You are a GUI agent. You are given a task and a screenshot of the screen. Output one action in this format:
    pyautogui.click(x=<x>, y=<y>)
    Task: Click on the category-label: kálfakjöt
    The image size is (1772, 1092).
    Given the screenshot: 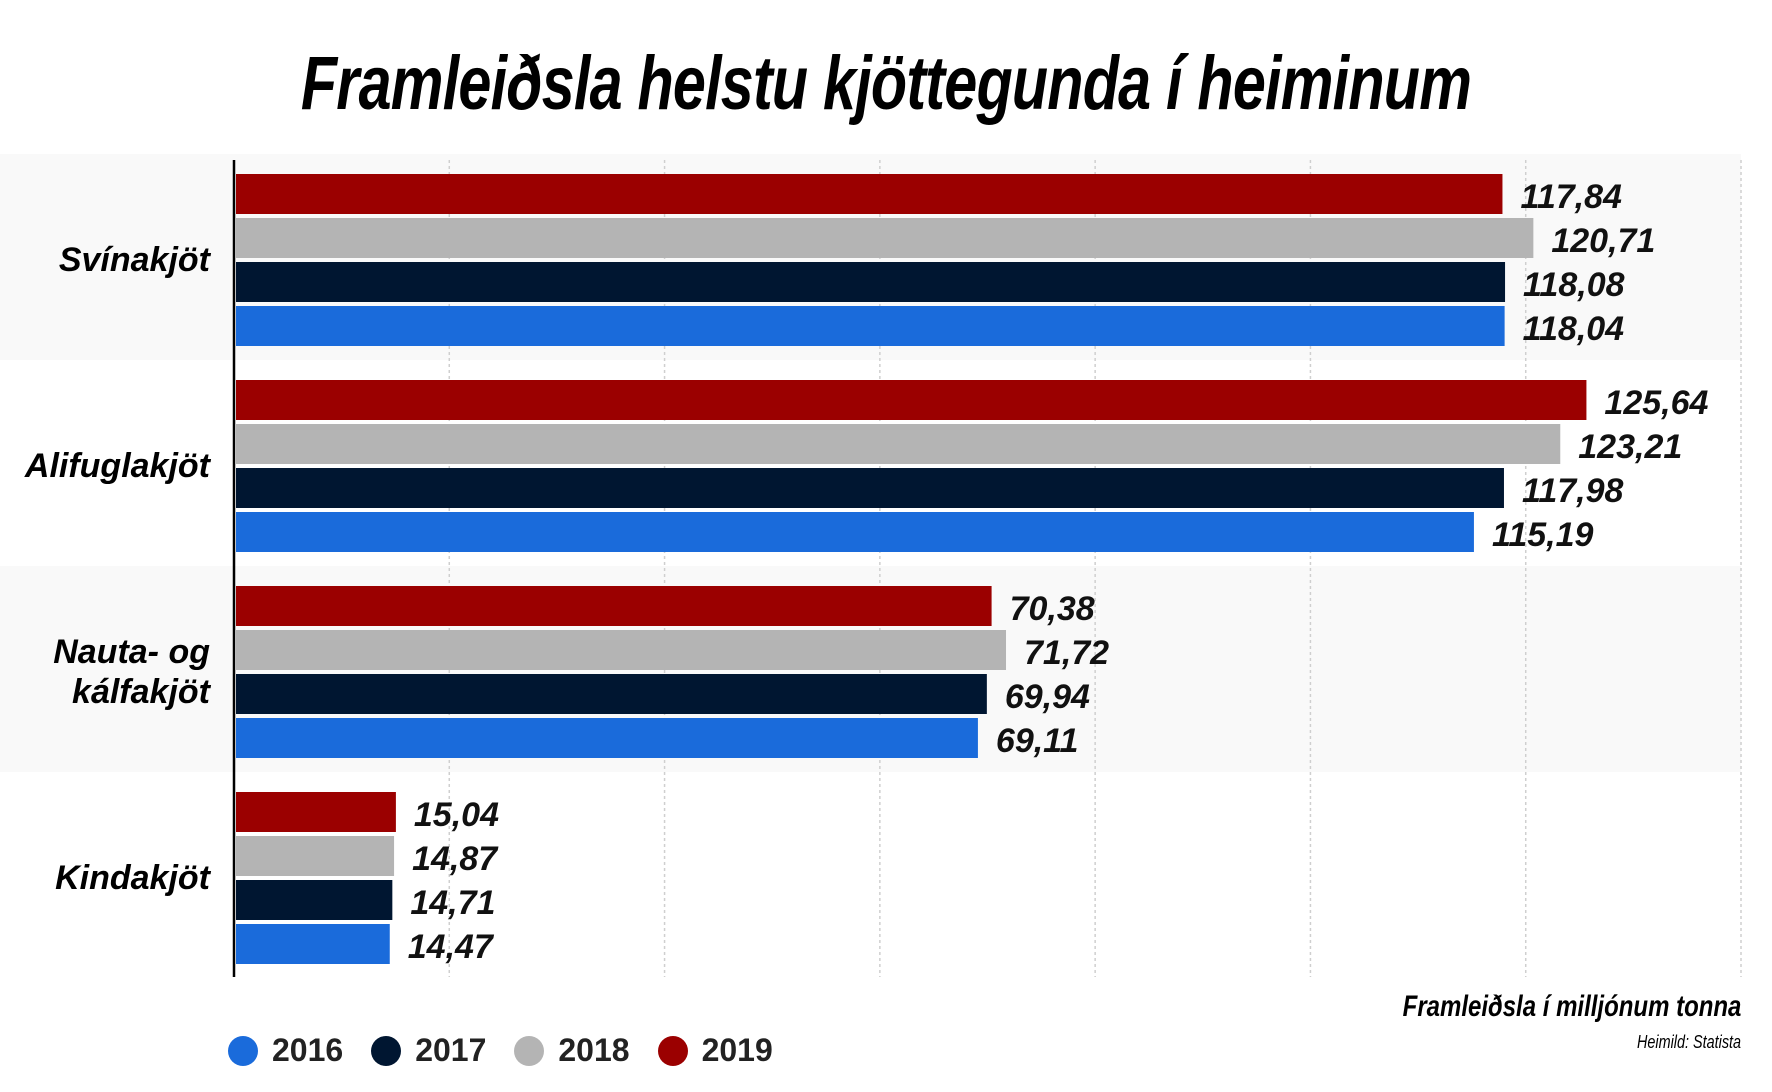 What is the action you would take?
    pyautogui.click(x=142, y=692)
    